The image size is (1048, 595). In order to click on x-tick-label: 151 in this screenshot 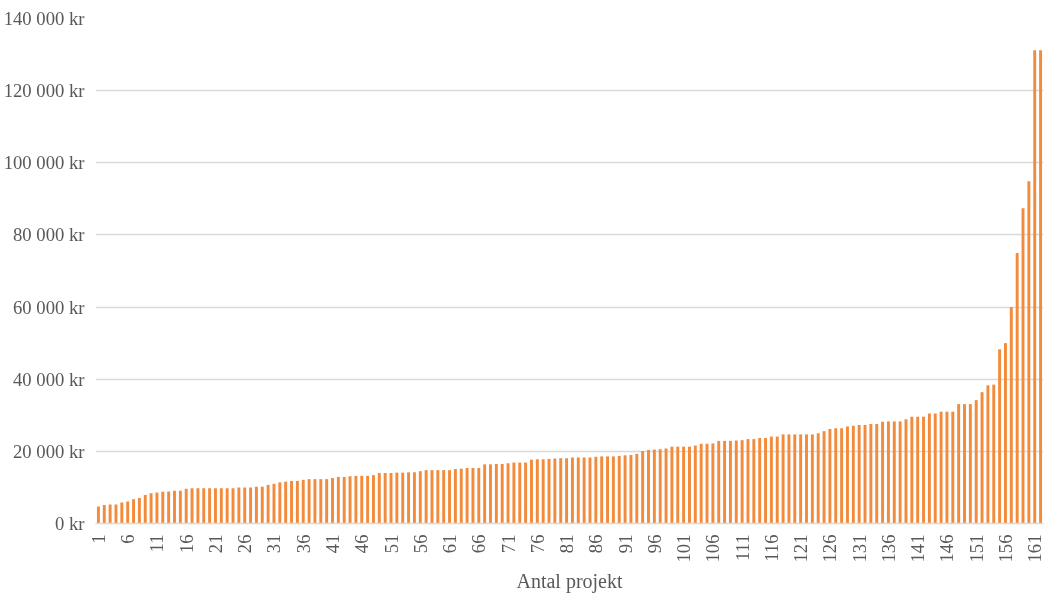, I will do `click(976, 548)`.